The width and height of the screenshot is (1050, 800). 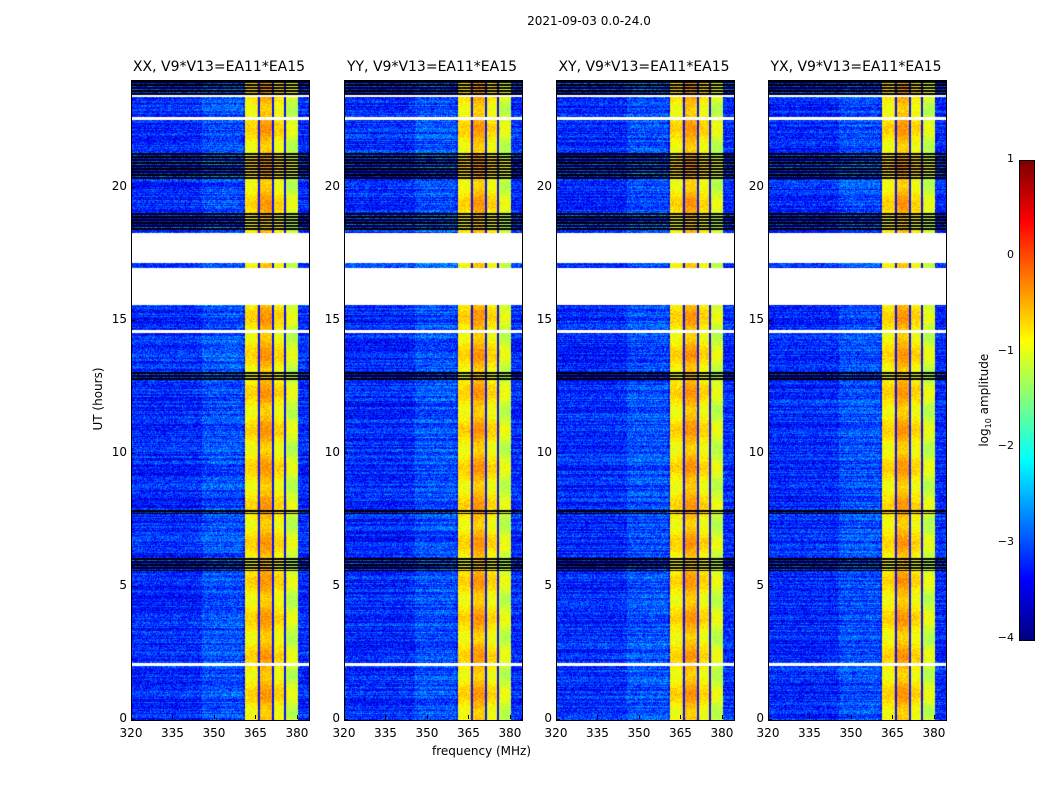 What do you see at coordinates (1005, 350) in the screenshot?
I see `colorbar-tick-label: −1` at bounding box center [1005, 350].